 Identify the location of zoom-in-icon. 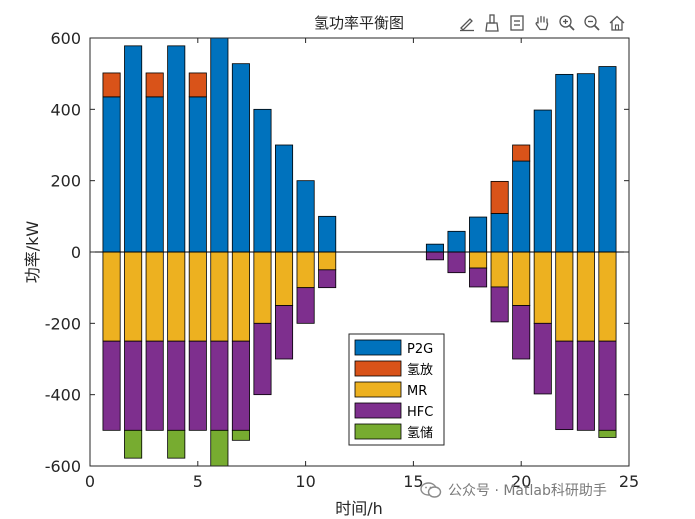
(567, 23).